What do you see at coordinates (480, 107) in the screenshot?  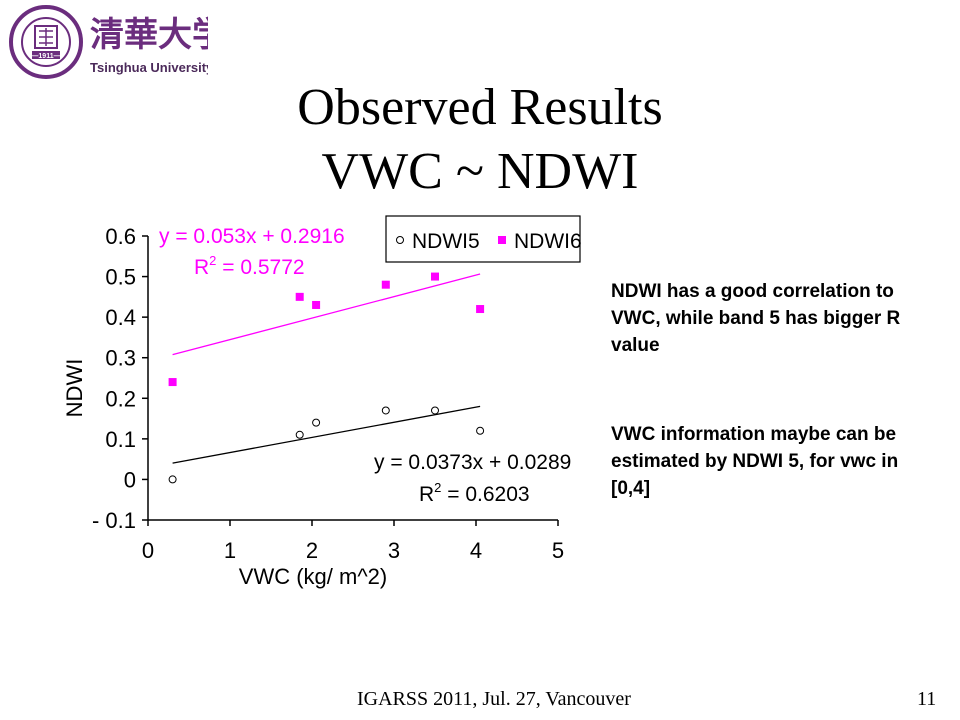 I see `slide-title-line1: Observed Results` at bounding box center [480, 107].